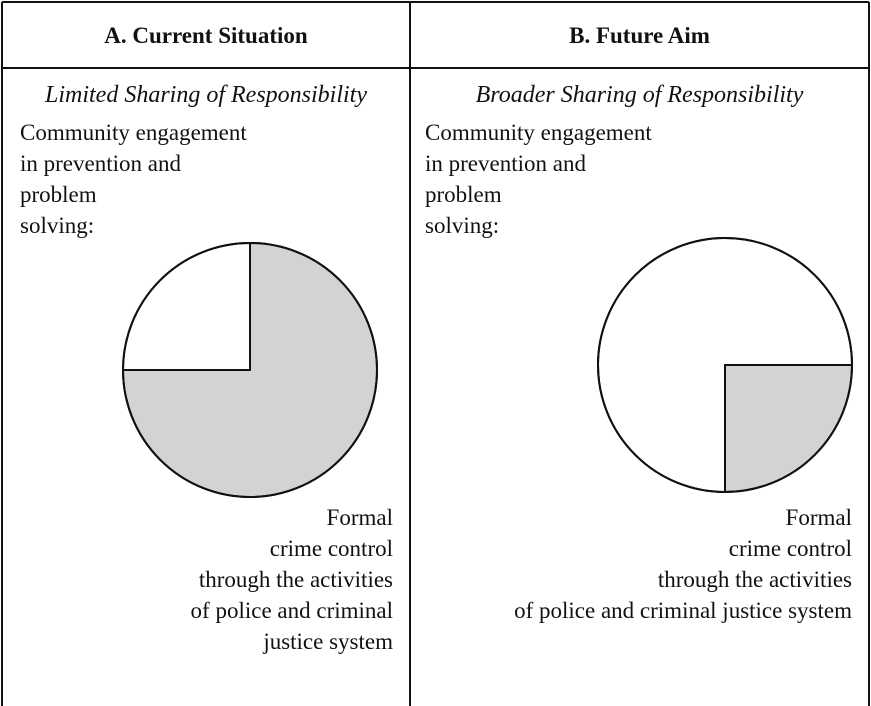  What do you see at coordinates (639, 95) in the screenshot?
I see `chart-title: Broader Sharing of Responsibility` at bounding box center [639, 95].